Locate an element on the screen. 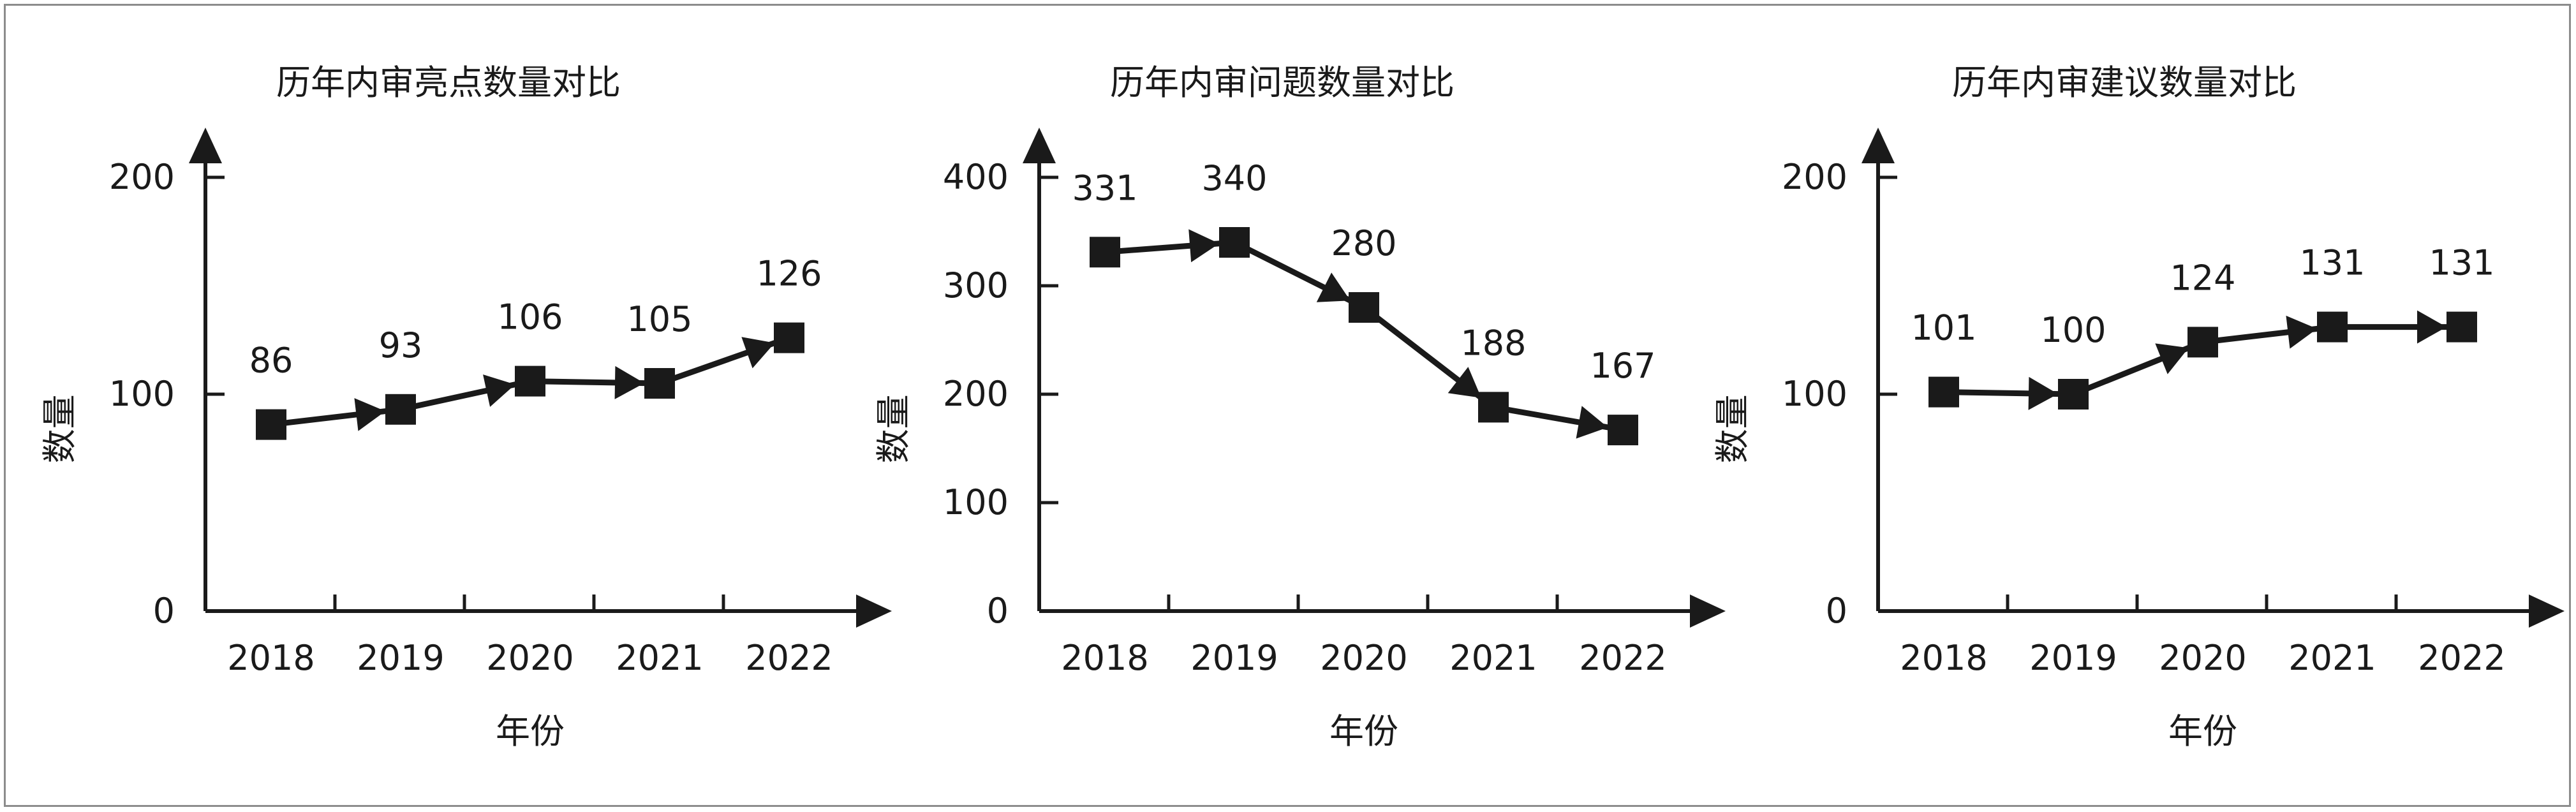  data-label: 280 is located at coordinates (1363, 243).